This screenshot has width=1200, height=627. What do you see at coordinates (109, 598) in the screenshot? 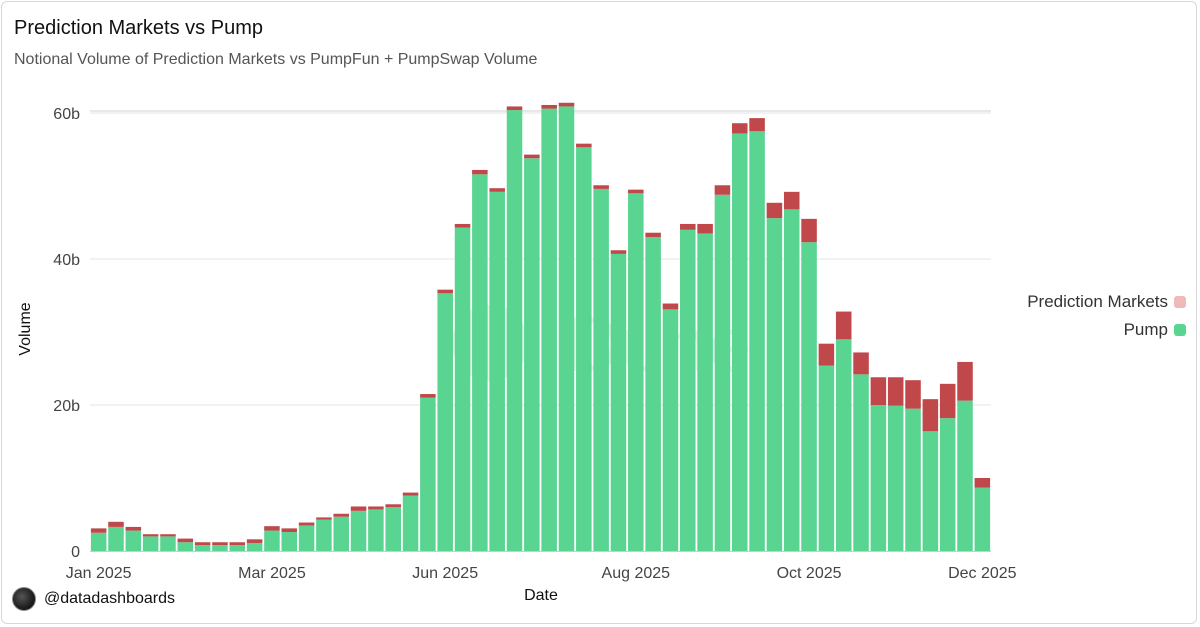
I see `footer-handle: @datadashboards` at bounding box center [109, 598].